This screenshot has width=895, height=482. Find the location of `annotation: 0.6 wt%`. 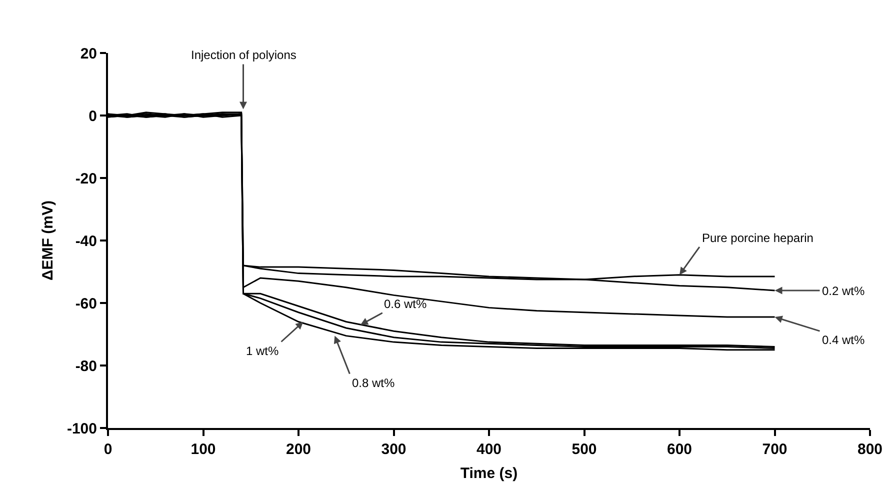

annotation: 0.6 wt% is located at coordinates (406, 304).